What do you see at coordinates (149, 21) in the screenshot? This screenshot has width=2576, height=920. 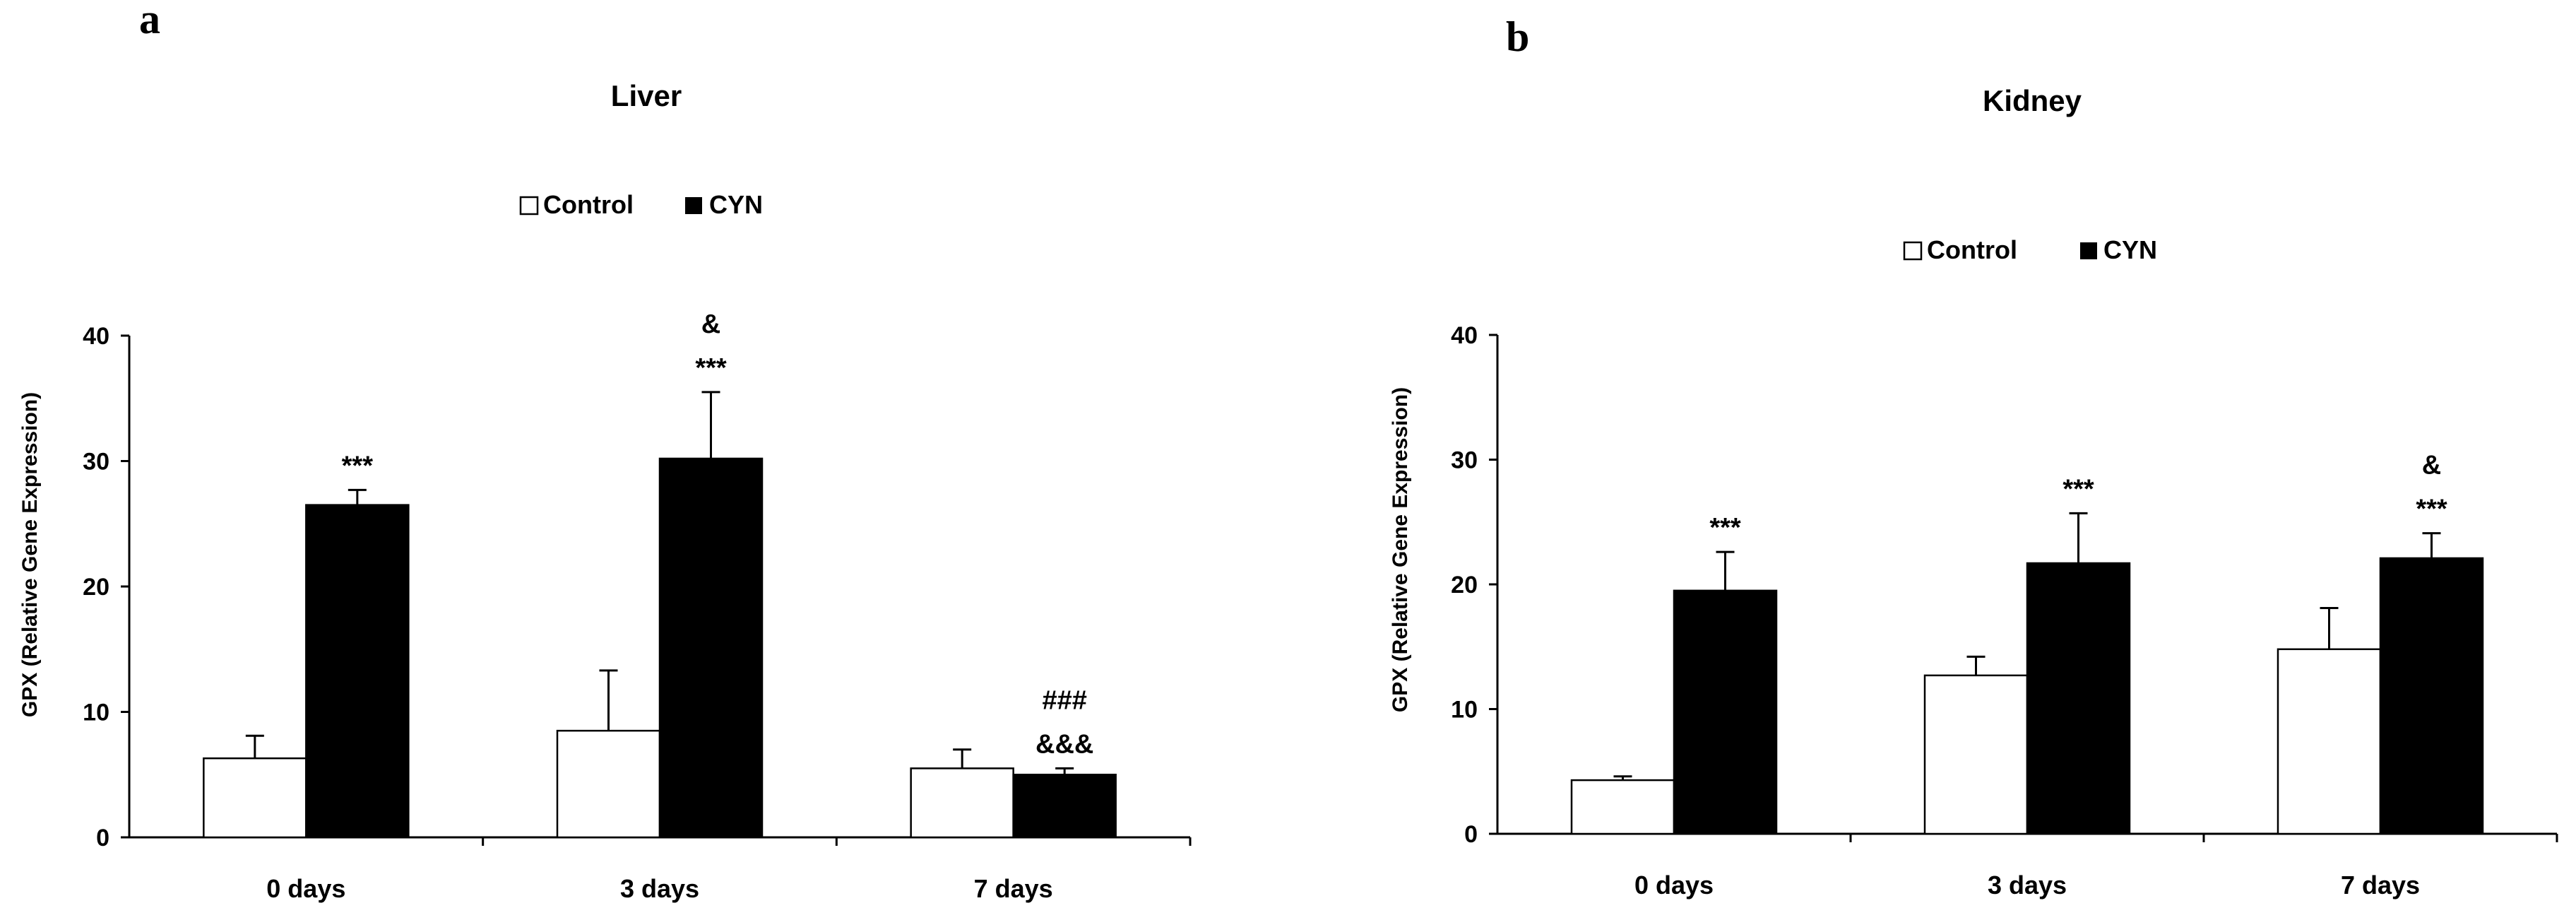 I see `panel-label: a` at bounding box center [149, 21].